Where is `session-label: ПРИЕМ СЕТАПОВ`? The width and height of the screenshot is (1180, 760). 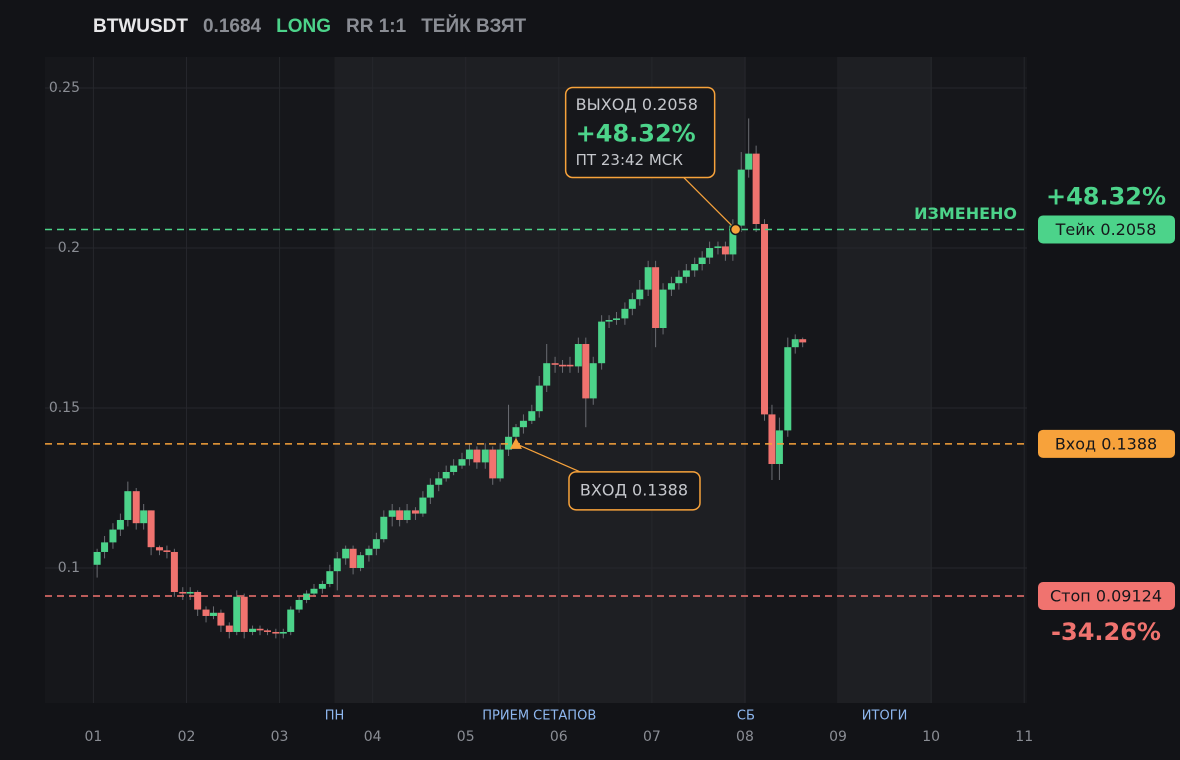 session-label: ПРИЕМ СЕТАПОВ is located at coordinates (539, 716).